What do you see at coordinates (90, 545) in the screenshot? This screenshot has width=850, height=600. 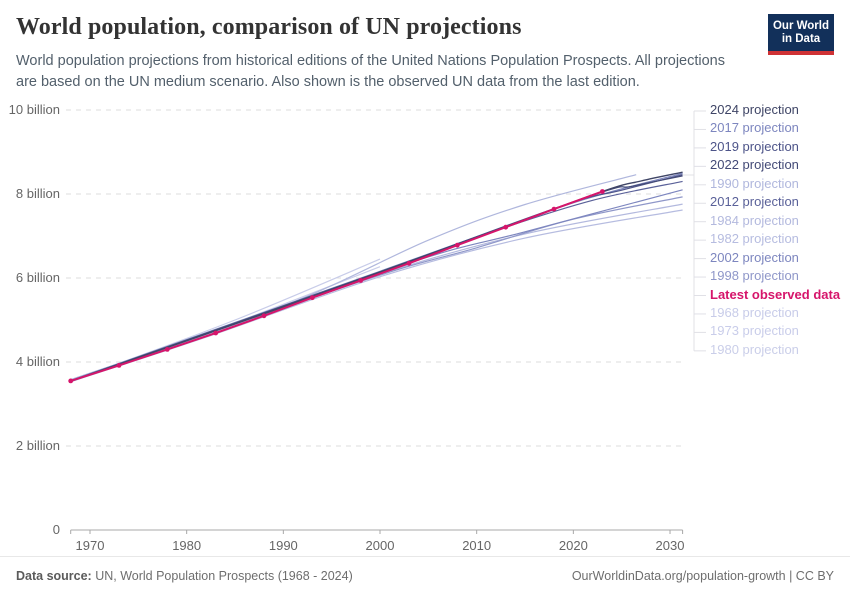 I see `x-axis-tick-label: 1970` at bounding box center [90, 545].